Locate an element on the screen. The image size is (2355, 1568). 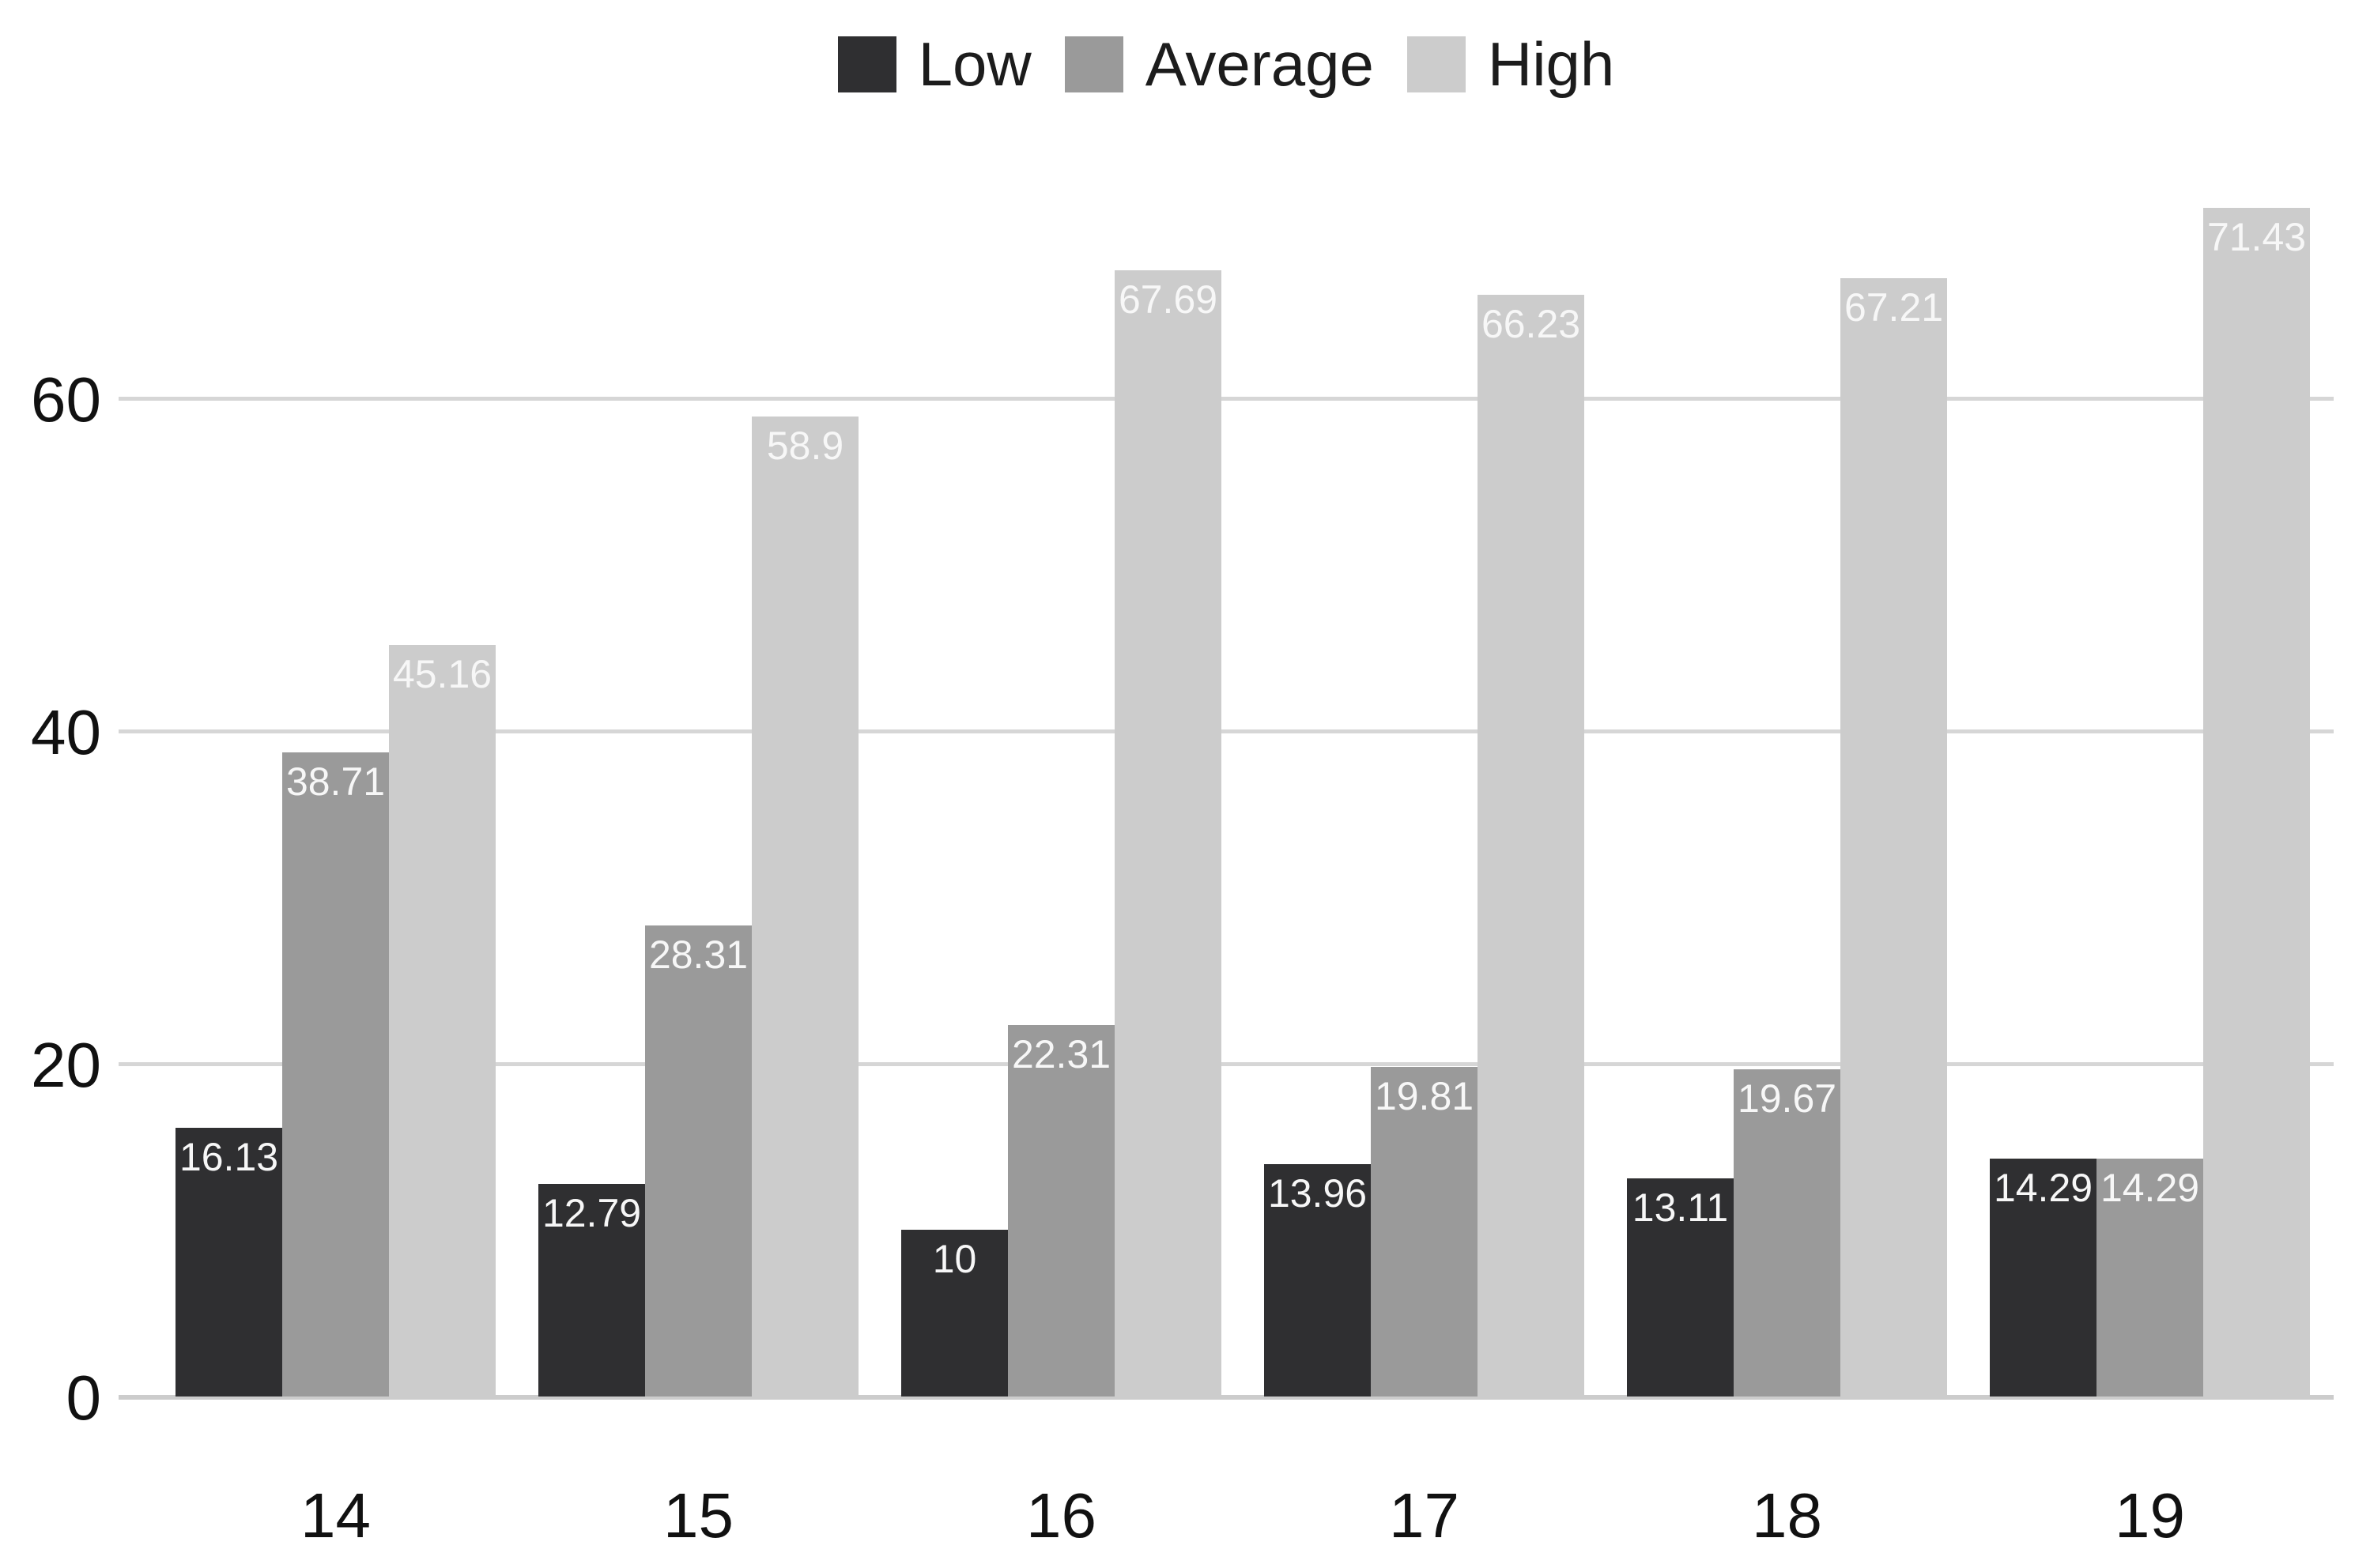
bar-average-14: 38.71 is located at coordinates (335, 1074).